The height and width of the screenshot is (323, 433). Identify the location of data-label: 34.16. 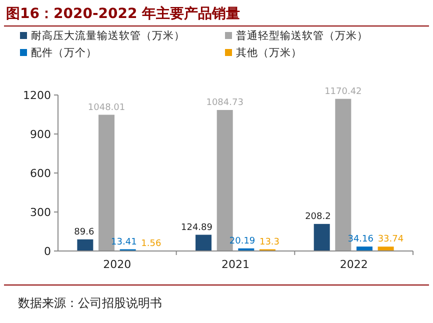
(361, 239).